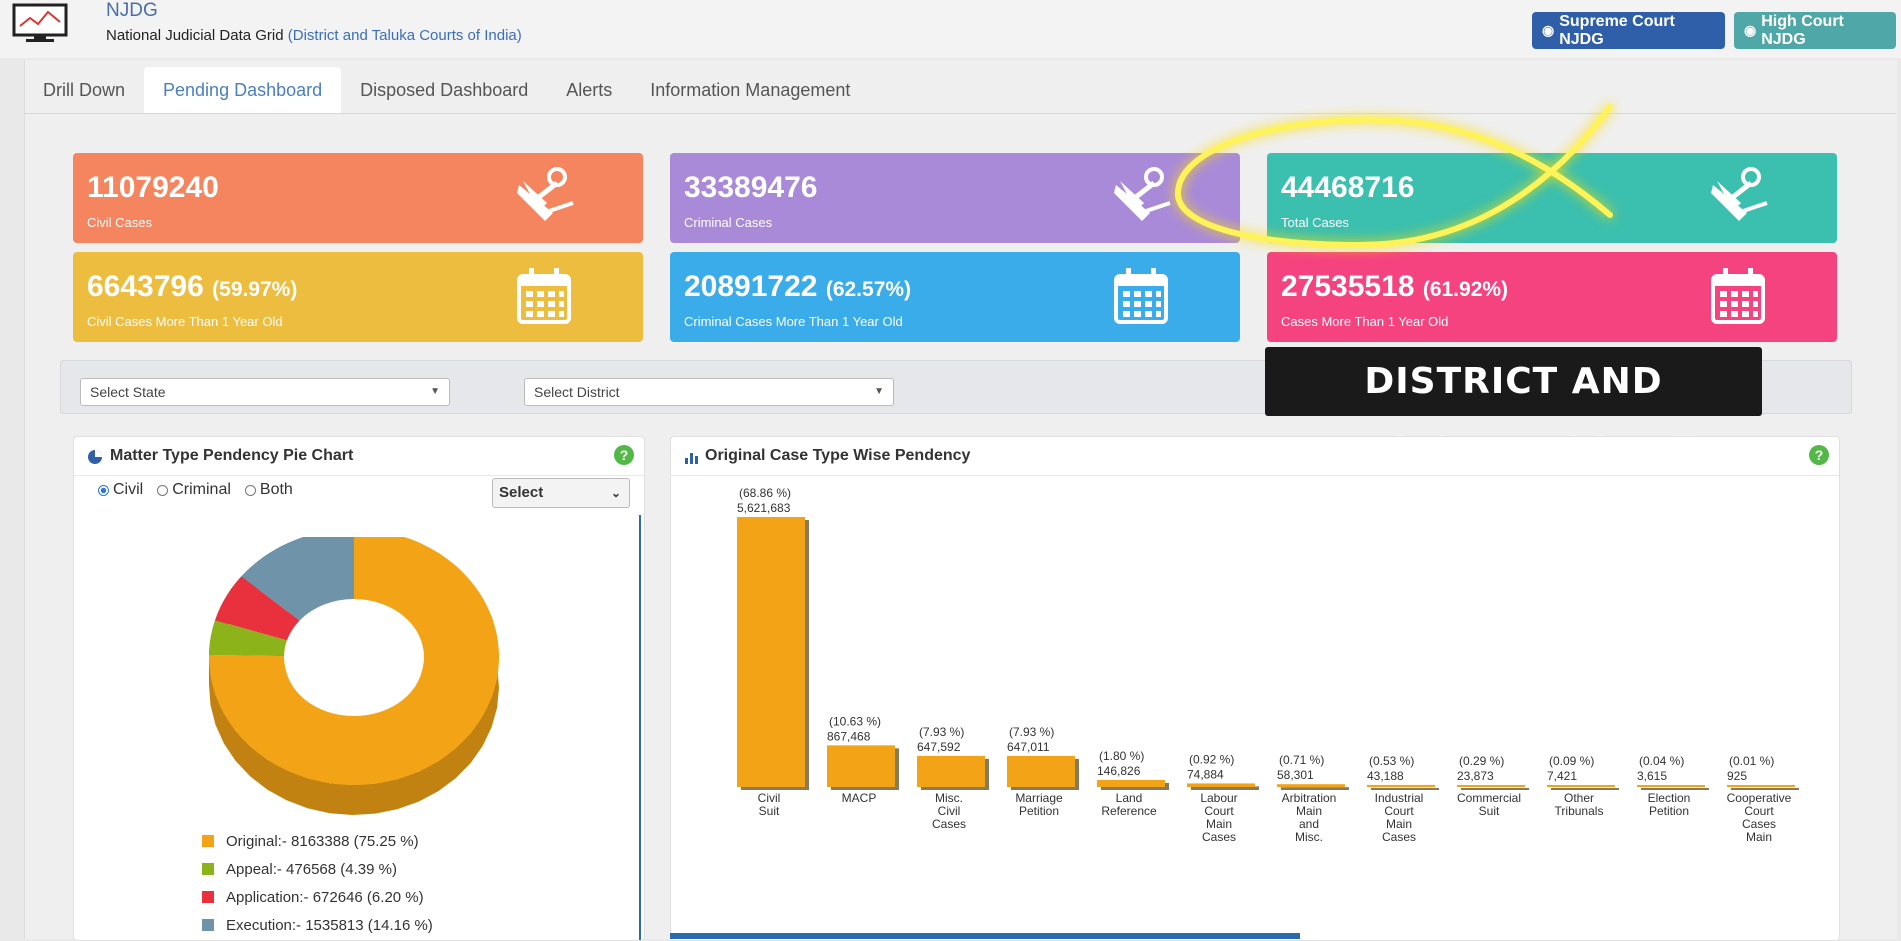  What do you see at coordinates (153, 187) in the screenshot?
I see `civil-cases-value: 11079240` at bounding box center [153, 187].